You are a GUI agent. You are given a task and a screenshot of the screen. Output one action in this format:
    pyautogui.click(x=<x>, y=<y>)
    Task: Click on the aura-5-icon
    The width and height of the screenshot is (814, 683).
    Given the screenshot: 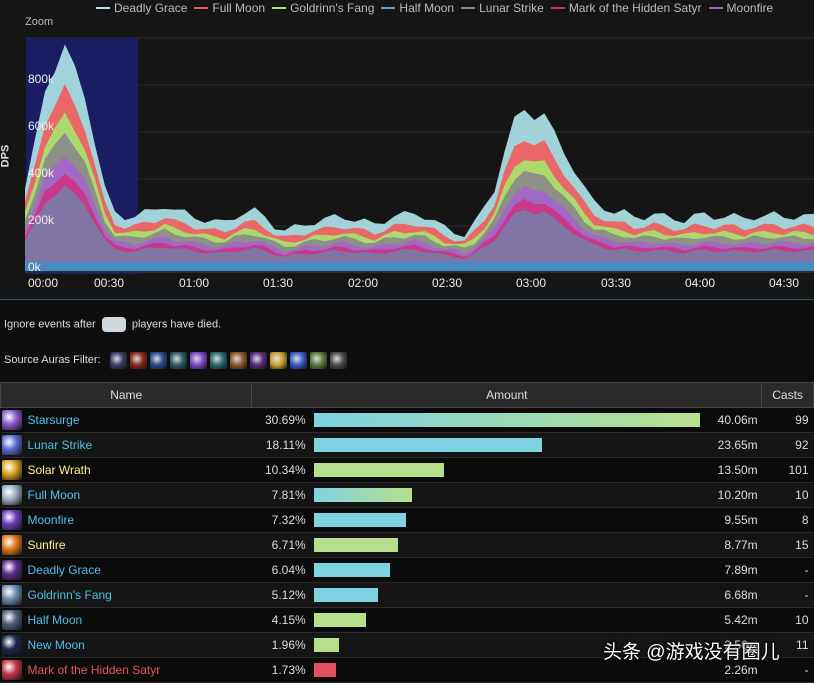 What is the action you would take?
    pyautogui.click(x=198, y=360)
    